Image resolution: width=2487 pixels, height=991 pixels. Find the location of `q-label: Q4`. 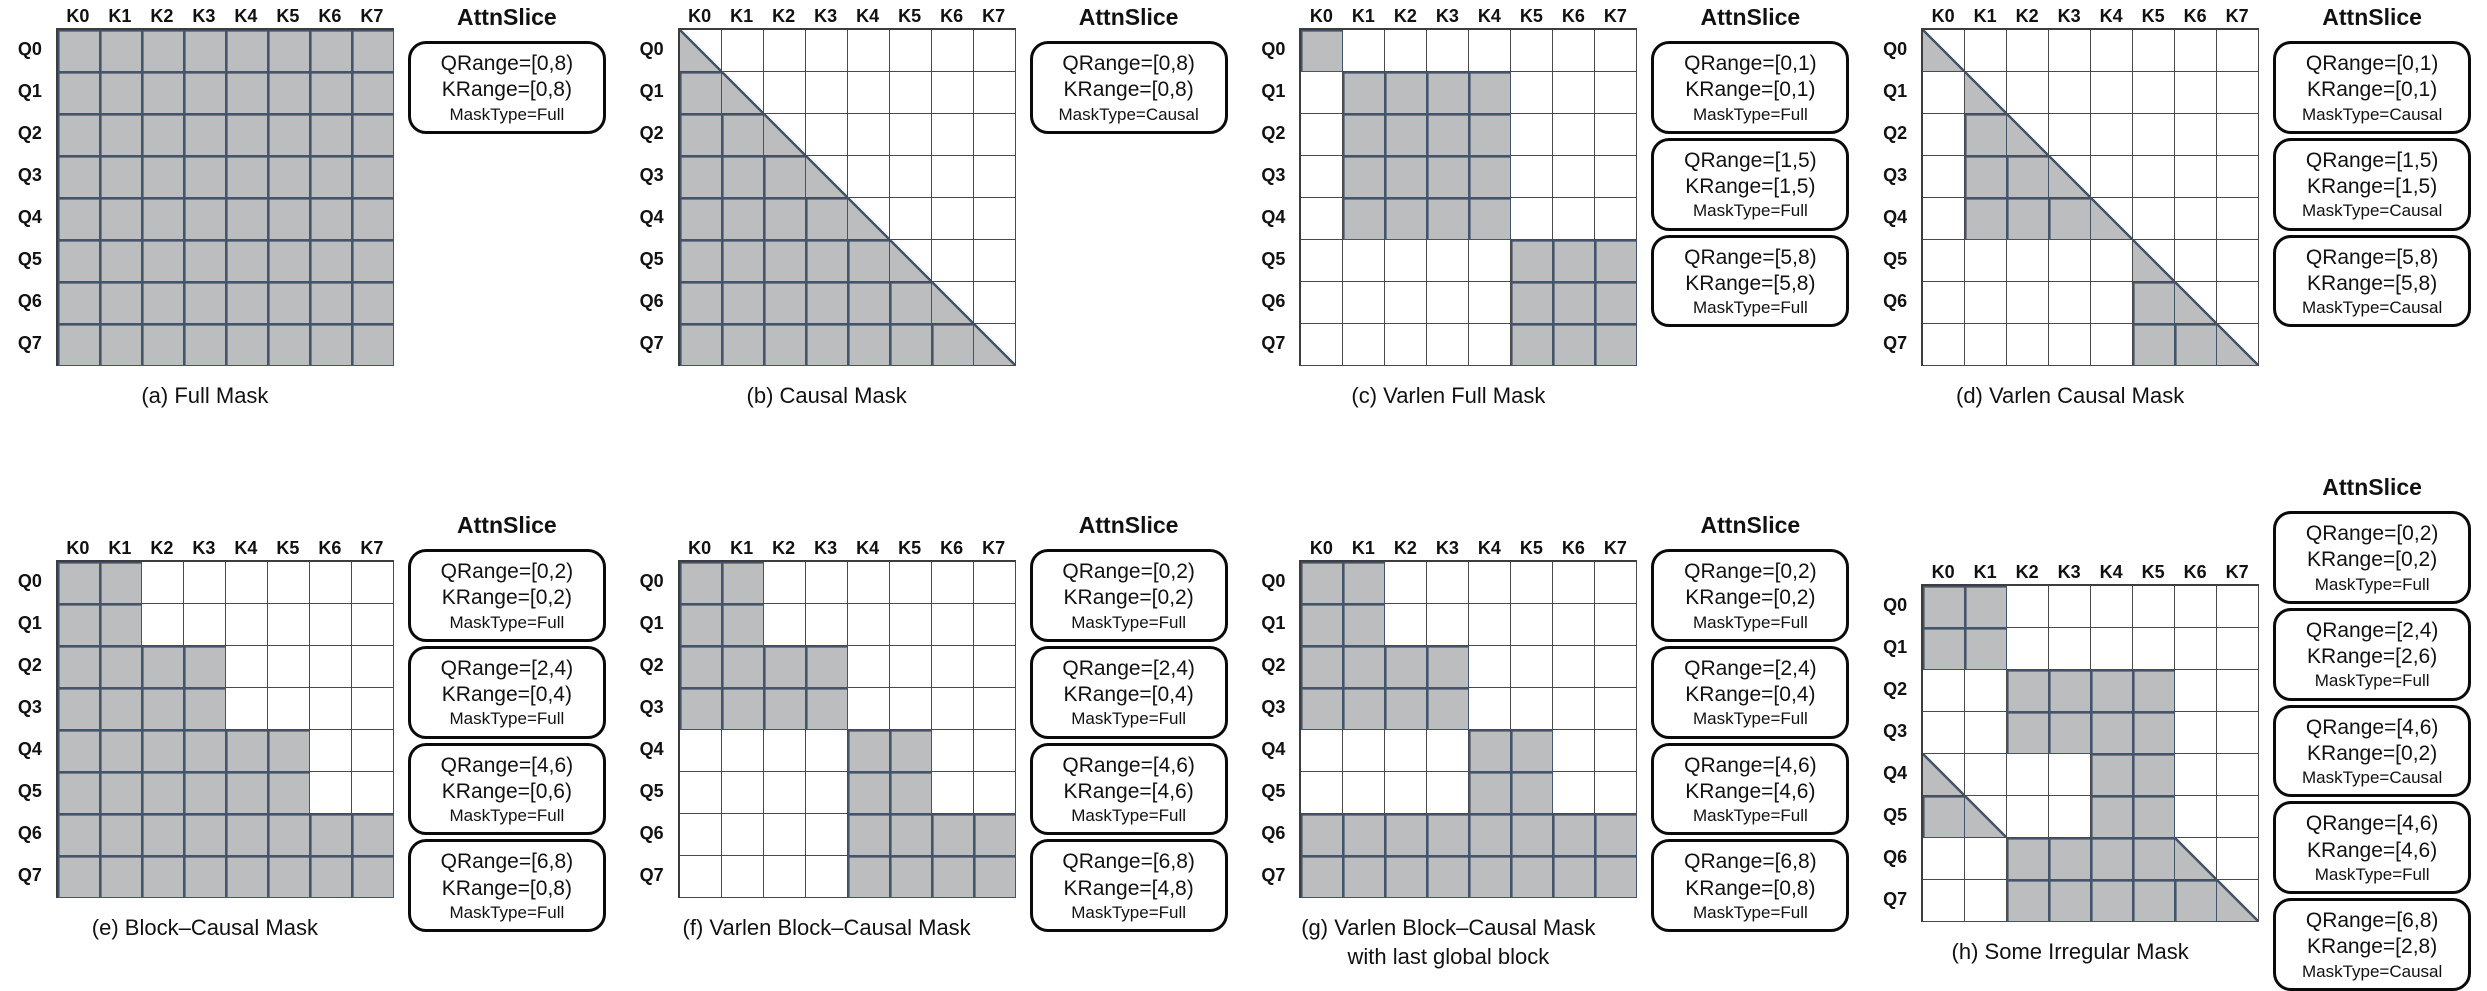

q-label: Q4 is located at coordinates (1895, 772).